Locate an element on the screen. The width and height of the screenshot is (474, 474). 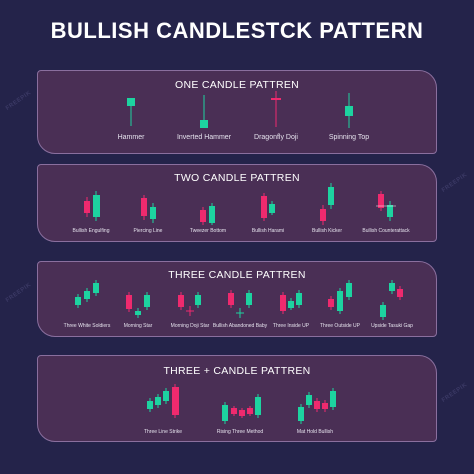
pattern-label-mat-hold-bullish: Mat Hold Bullish is located at coordinates (315, 432).